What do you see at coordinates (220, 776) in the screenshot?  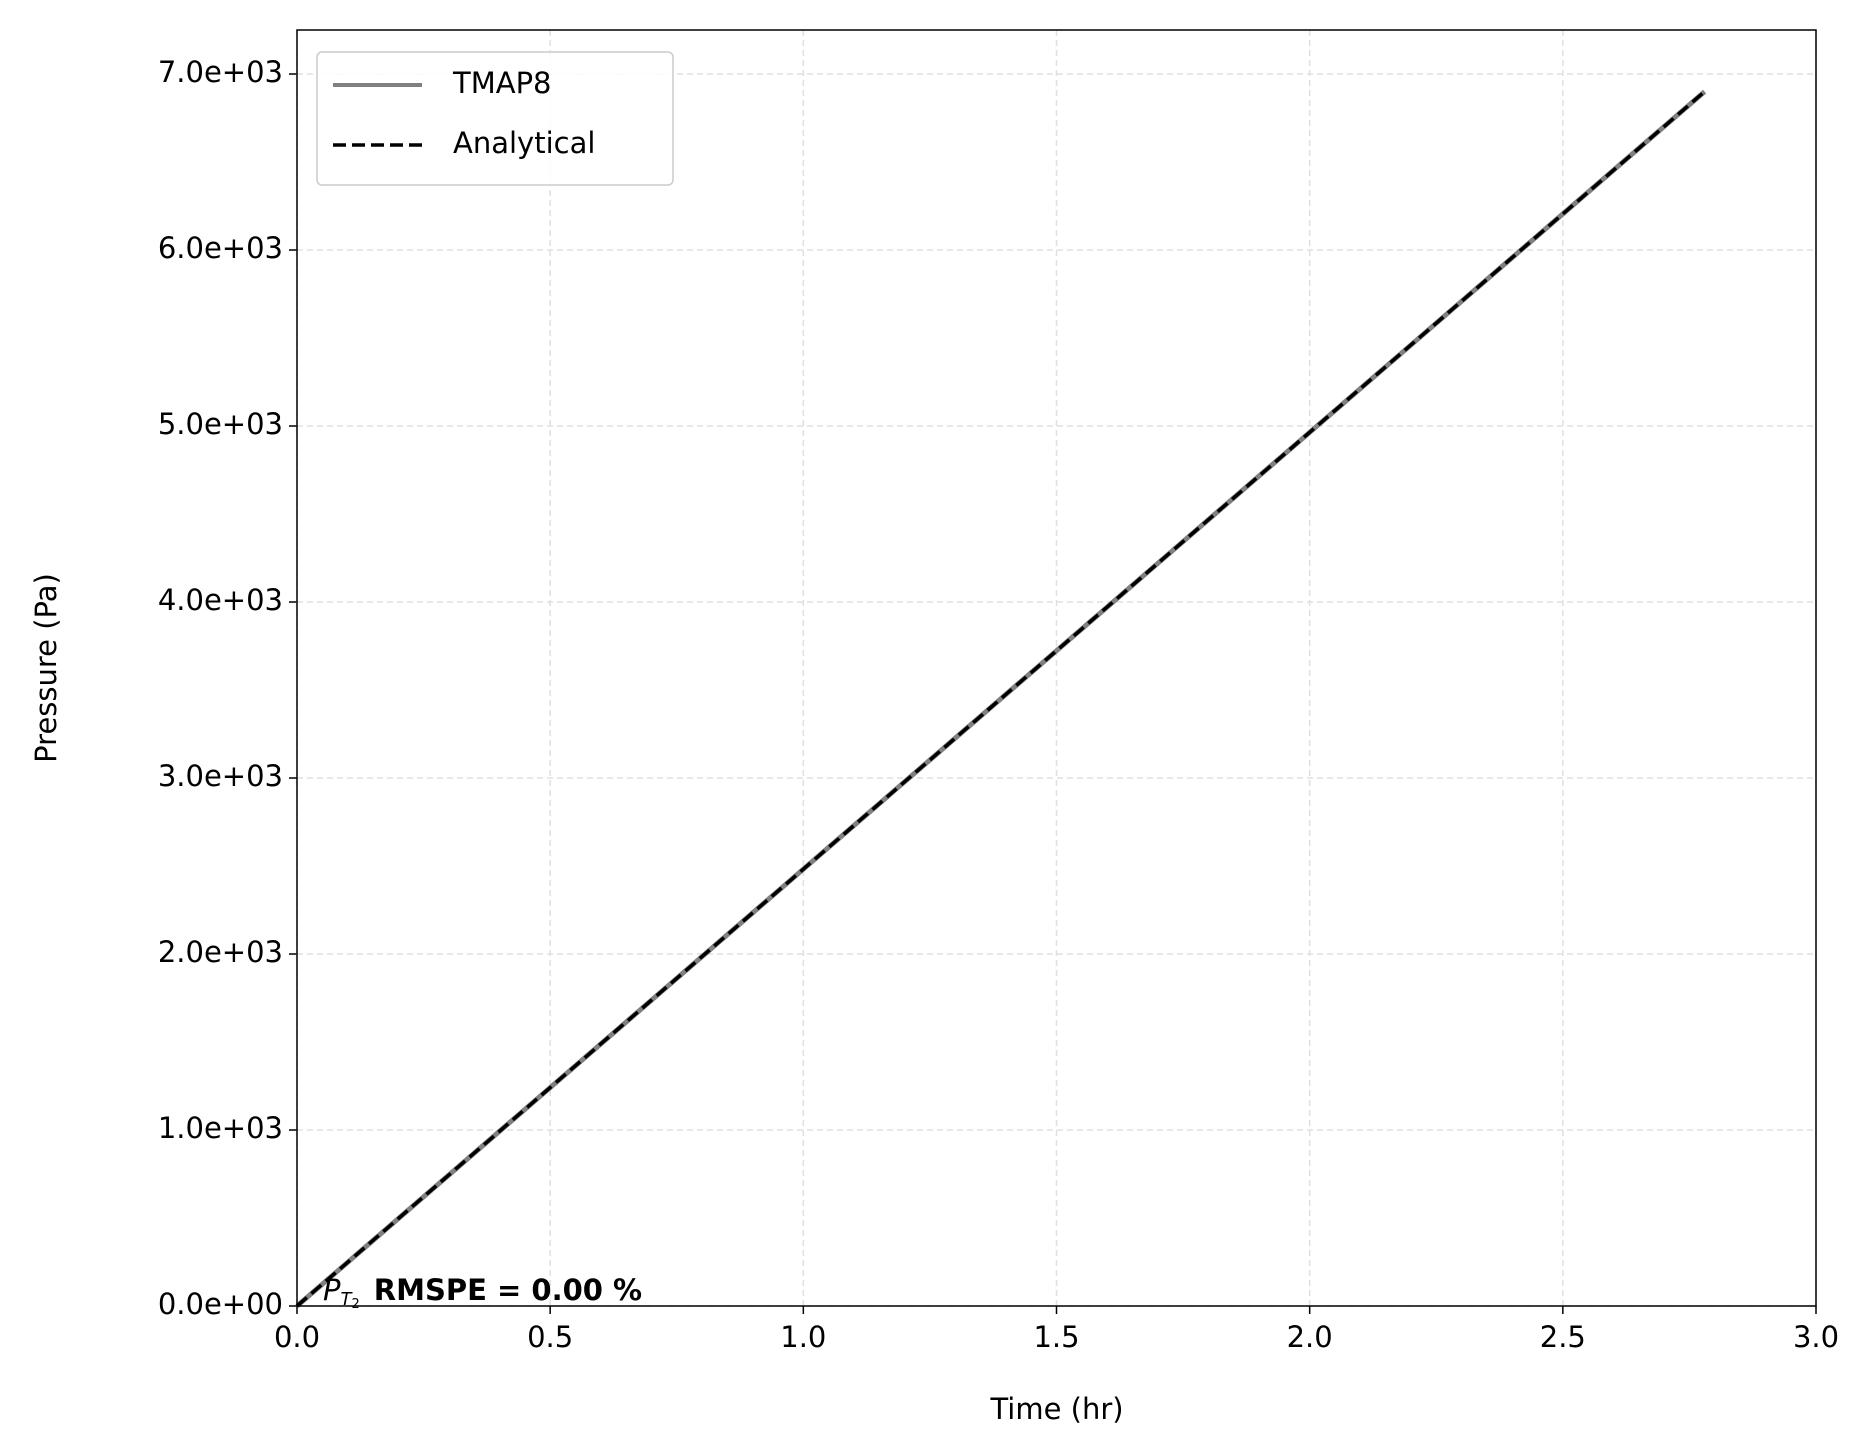 I see `y-tick-label: 3.0e+03` at bounding box center [220, 776].